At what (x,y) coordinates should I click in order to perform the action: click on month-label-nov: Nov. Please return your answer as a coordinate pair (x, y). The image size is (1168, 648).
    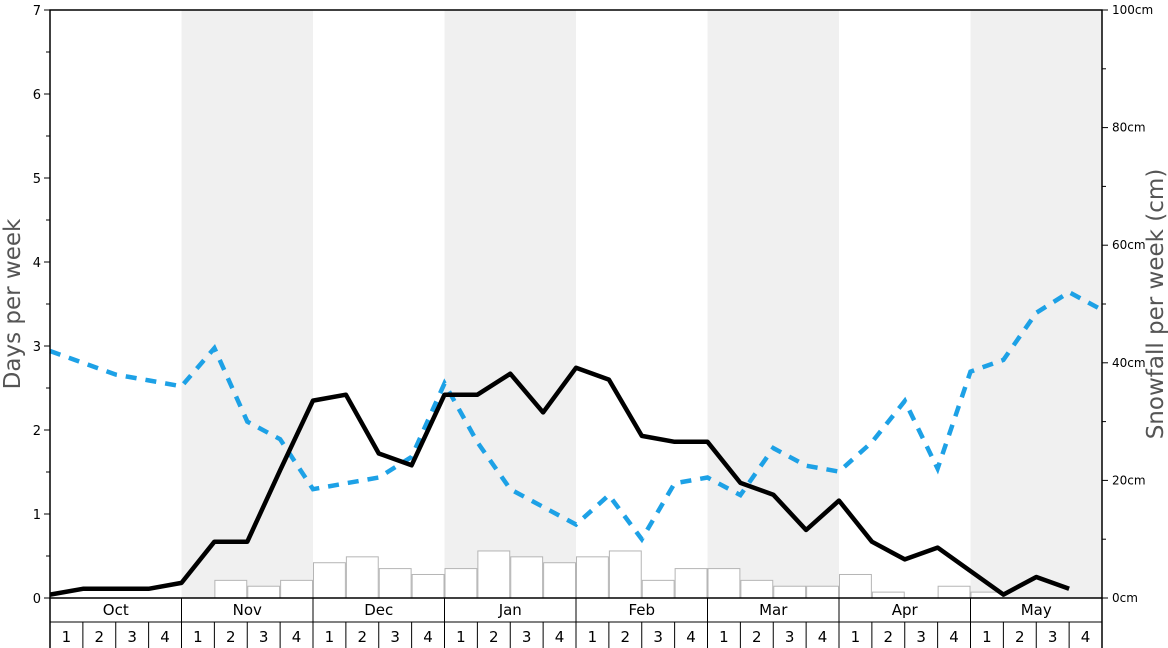
    Looking at the image, I should click on (247, 610).